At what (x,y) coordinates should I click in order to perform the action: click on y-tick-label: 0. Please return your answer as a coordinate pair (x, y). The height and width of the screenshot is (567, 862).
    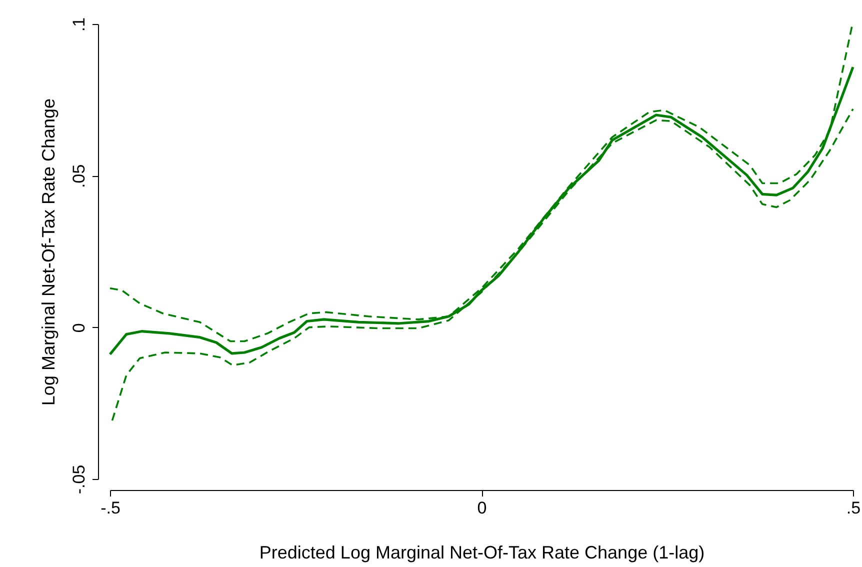
    Looking at the image, I should click on (79, 328).